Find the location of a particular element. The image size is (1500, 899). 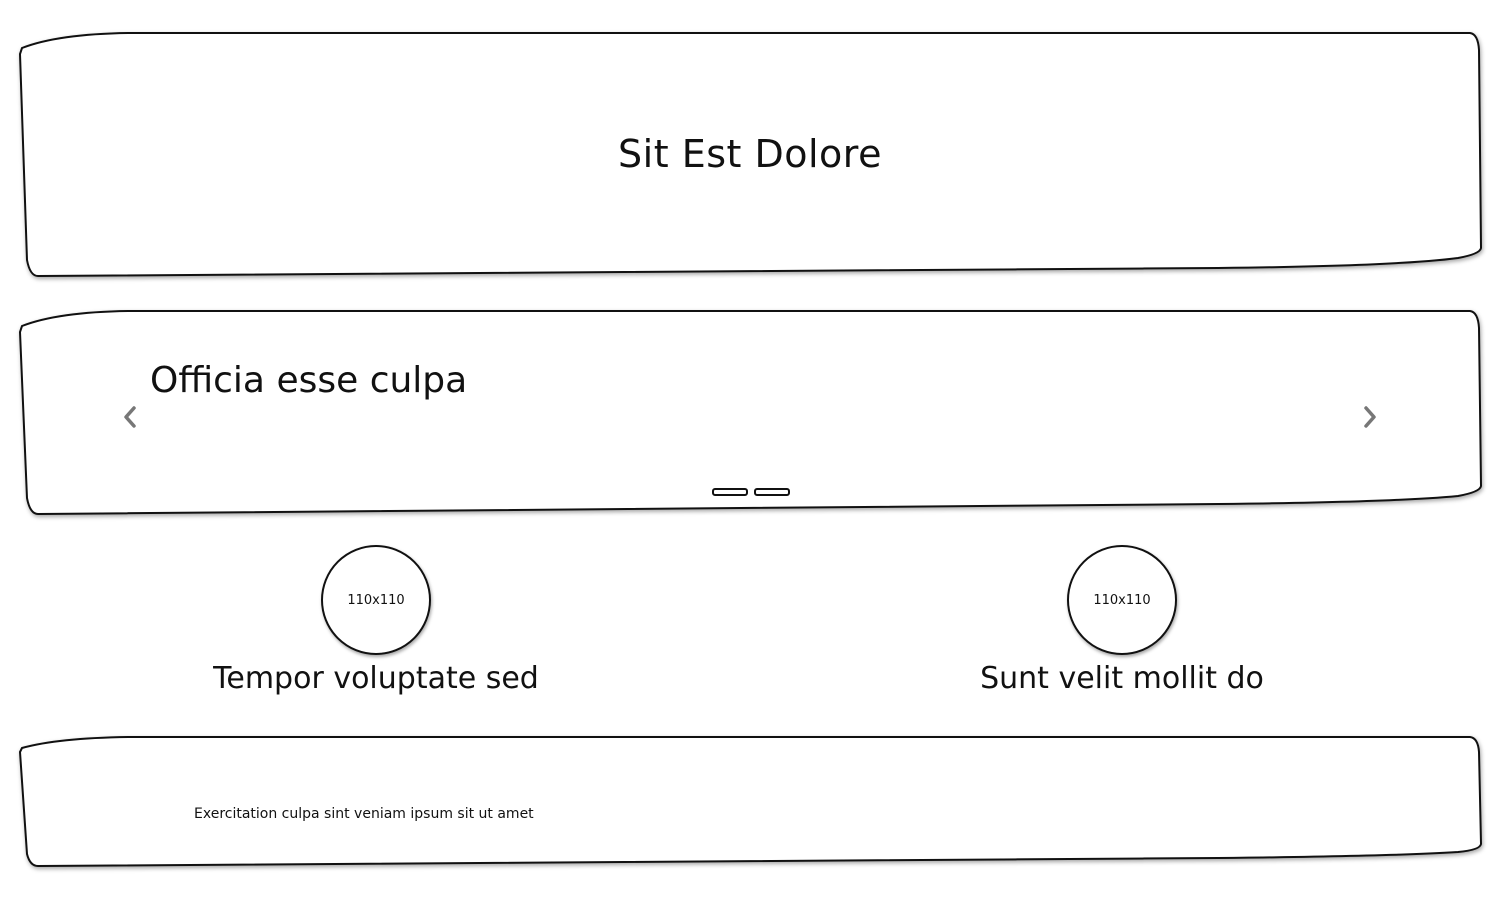

feature-title: Tempor voluptate sed is located at coordinates (376, 678).